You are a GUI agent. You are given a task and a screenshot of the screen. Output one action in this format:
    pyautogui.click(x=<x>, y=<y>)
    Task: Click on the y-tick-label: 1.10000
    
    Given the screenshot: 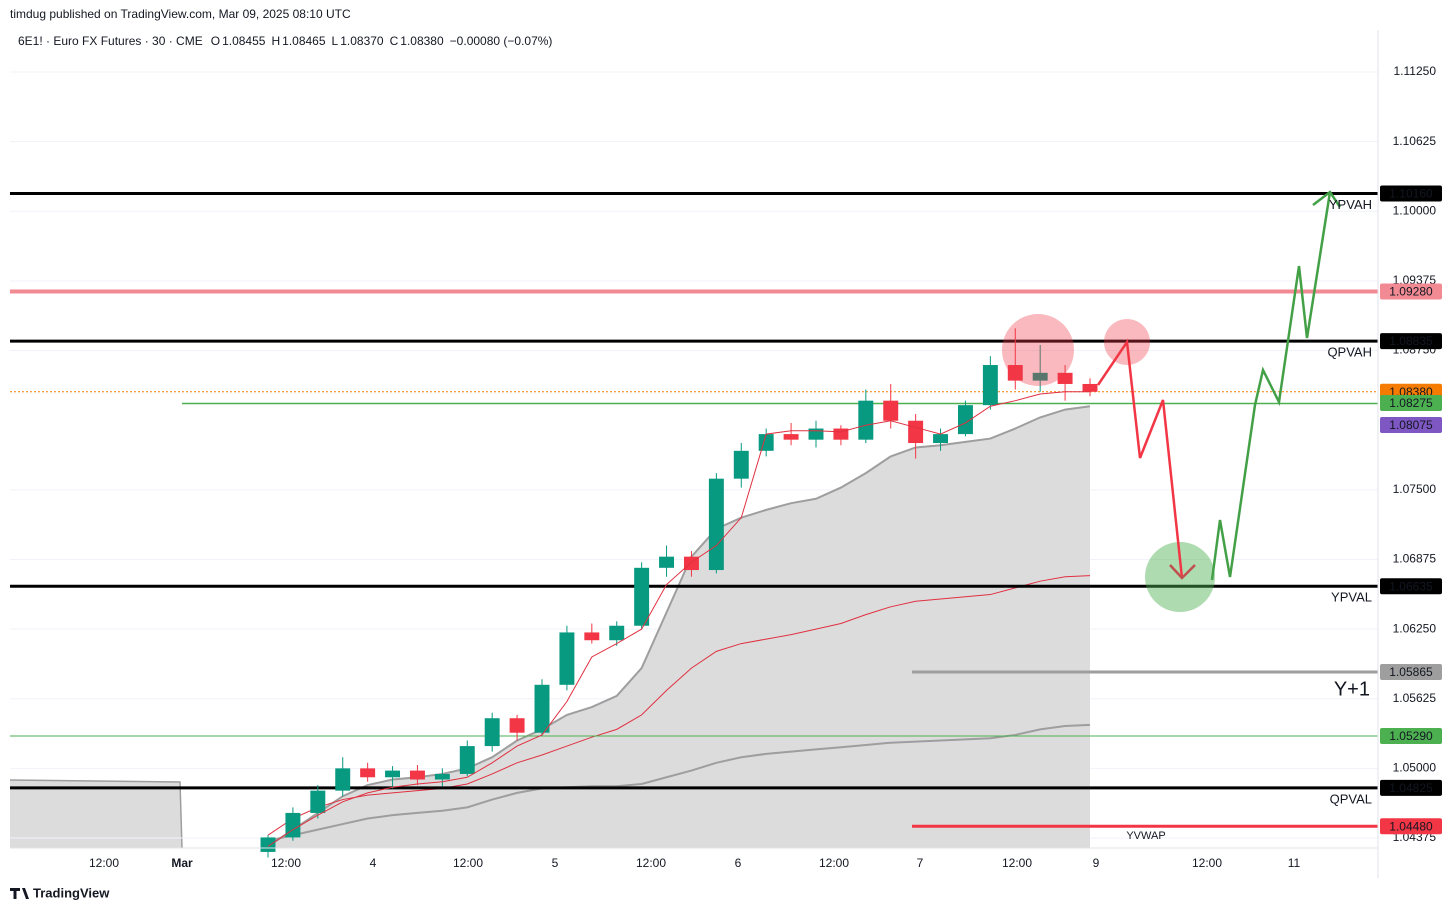 What is the action you would take?
    pyautogui.click(x=1415, y=210)
    